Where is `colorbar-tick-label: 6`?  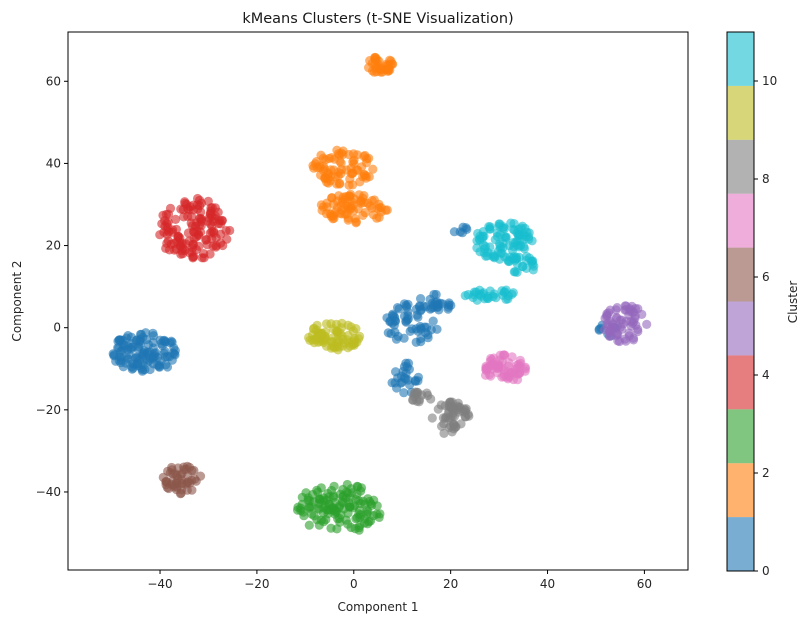
colorbar-tick-label: 6 is located at coordinates (766, 277).